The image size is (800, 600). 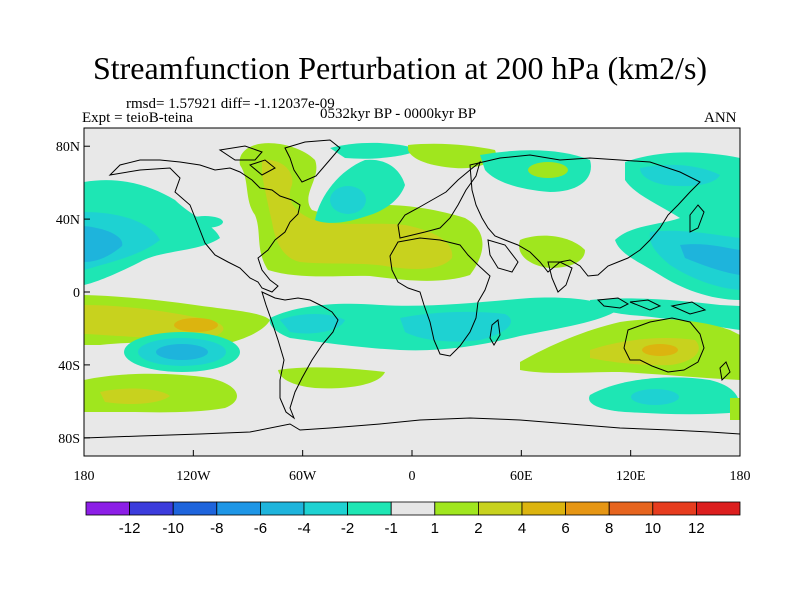 I want to click on colorbar-label: -4, so click(x=303, y=528).